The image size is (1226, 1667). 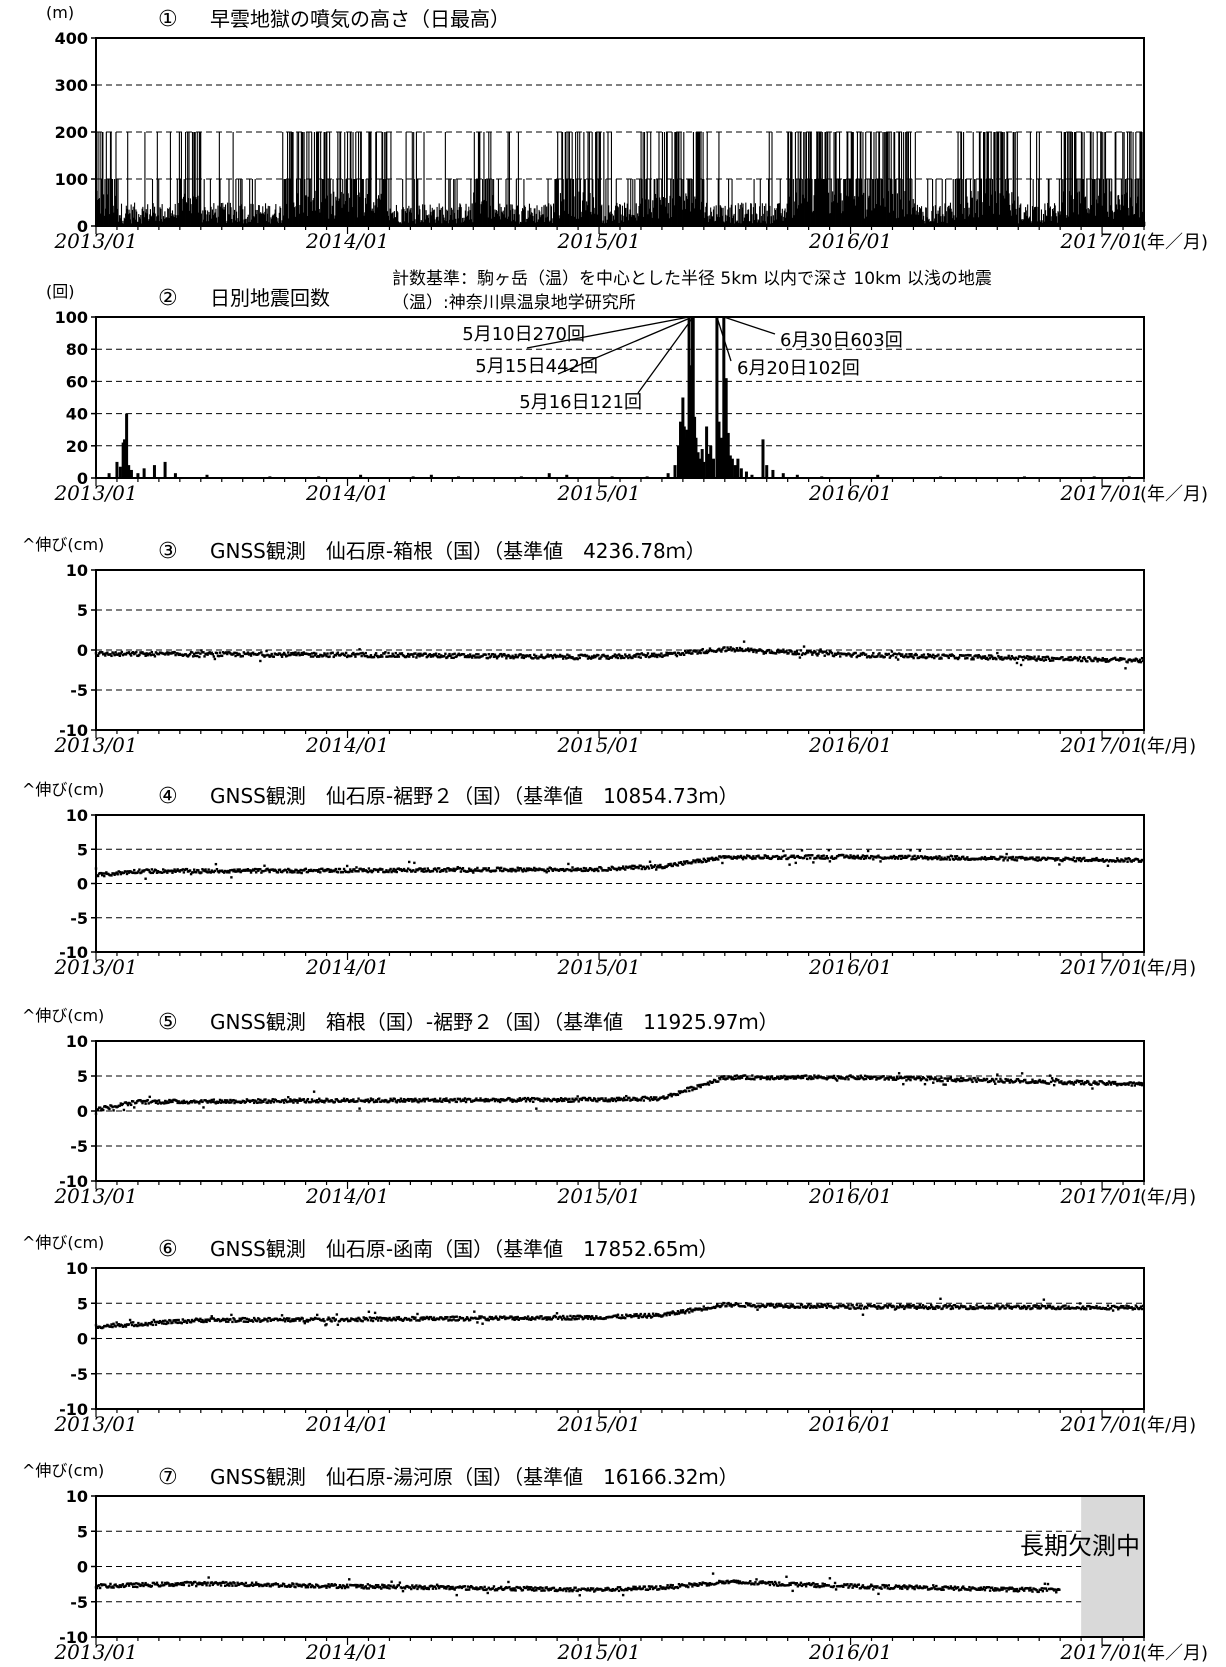 I want to click on panel-title: GNSS観測 仙石原-裾野２（国）（基準値 10854.73ｍ）, so click(x=474, y=796).